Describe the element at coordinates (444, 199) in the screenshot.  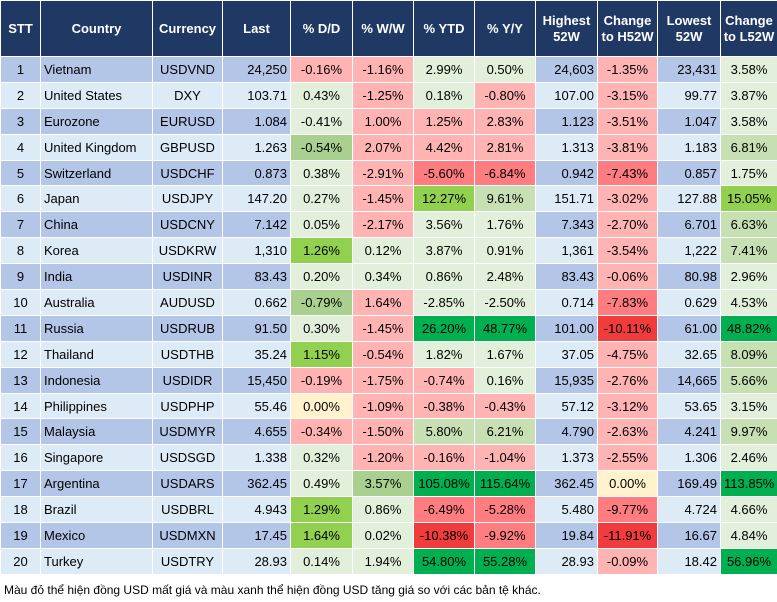
I see `cell-ytd: 12.27%` at that location.